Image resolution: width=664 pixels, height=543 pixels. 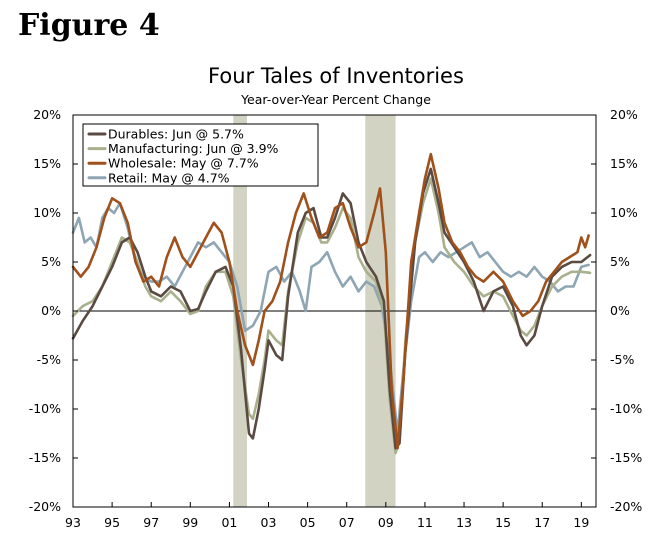 What do you see at coordinates (620, 261) in the screenshot?
I see `y-tick-label-right: 5%` at bounding box center [620, 261].